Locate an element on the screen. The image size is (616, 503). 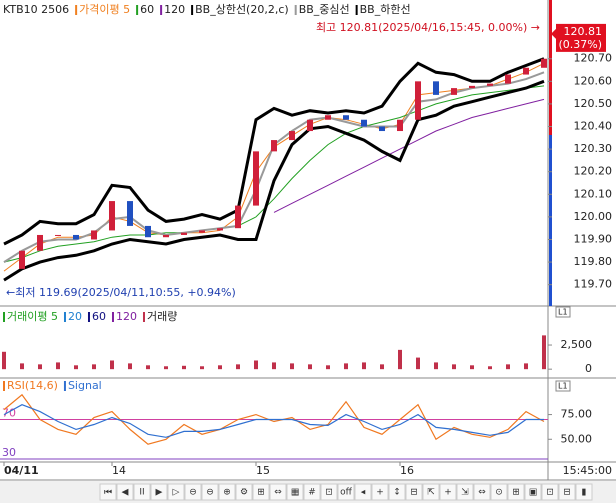
price-range-bar is located at coordinates (550, 67).